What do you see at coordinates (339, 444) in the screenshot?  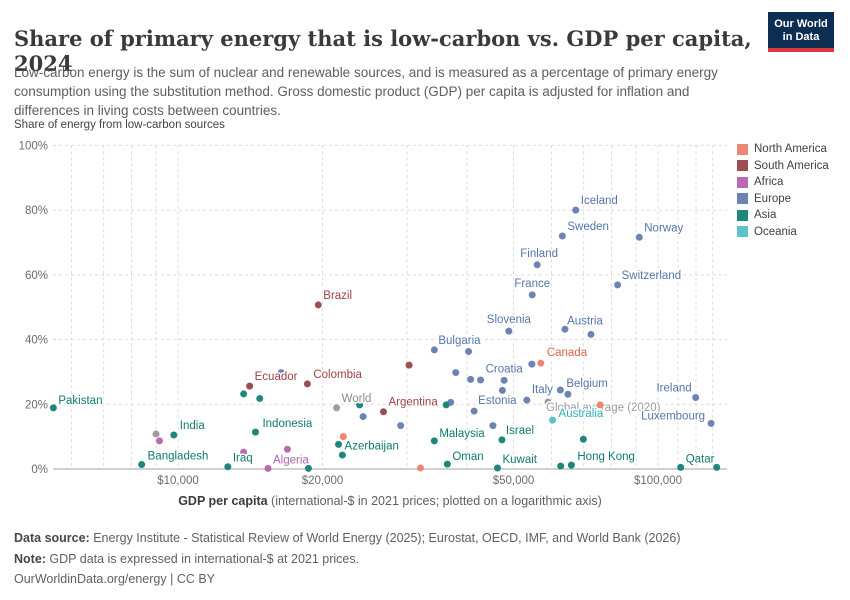 I see `data-point-azerbaijan` at bounding box center [339, 444].